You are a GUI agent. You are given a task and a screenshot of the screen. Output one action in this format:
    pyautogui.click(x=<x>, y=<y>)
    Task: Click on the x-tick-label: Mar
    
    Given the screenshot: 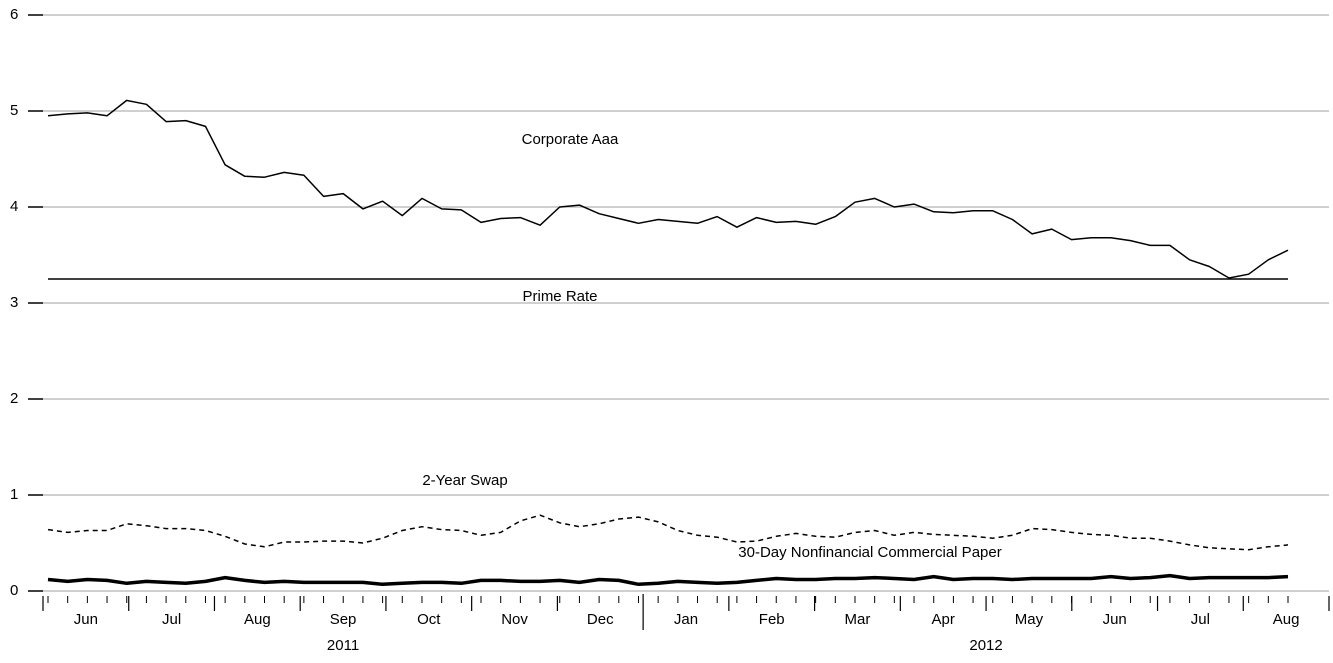 What is the action you would take?
    pyautogui.click(x=858, y=619)
    